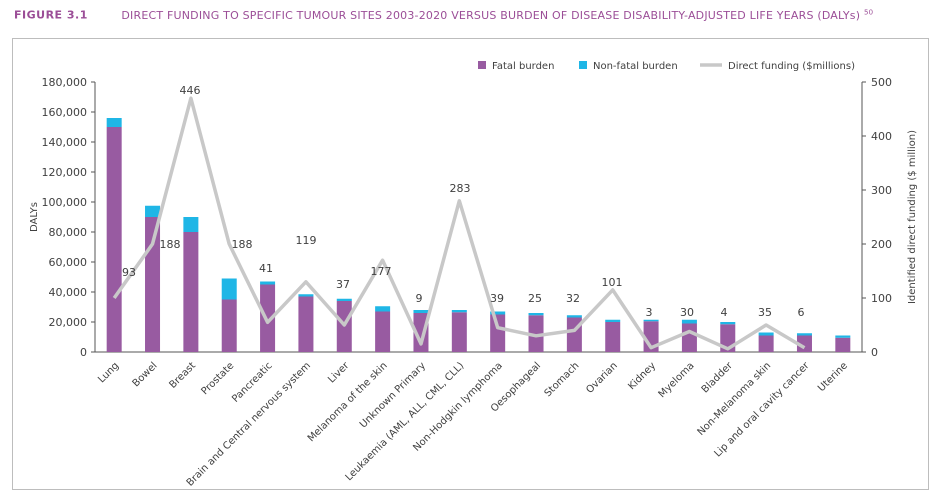 This screenshot has width=944, height=504. I want to click on figure-number: FIGURE 3.1, so click(51, 15).